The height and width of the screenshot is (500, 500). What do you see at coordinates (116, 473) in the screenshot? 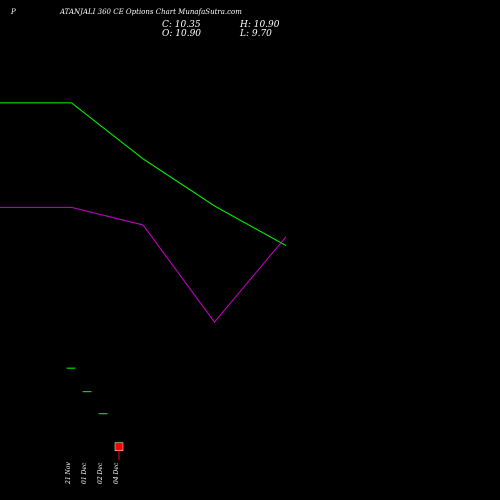
I see `x-tick-label: 04 Dec` at bounding box center [116, 473].